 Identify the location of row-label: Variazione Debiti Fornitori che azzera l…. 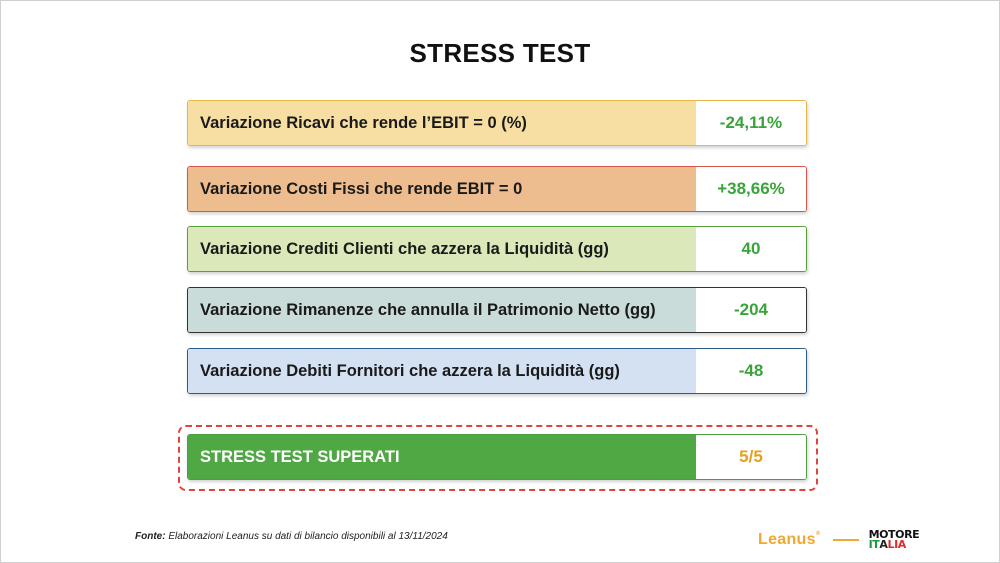
(442, 371).